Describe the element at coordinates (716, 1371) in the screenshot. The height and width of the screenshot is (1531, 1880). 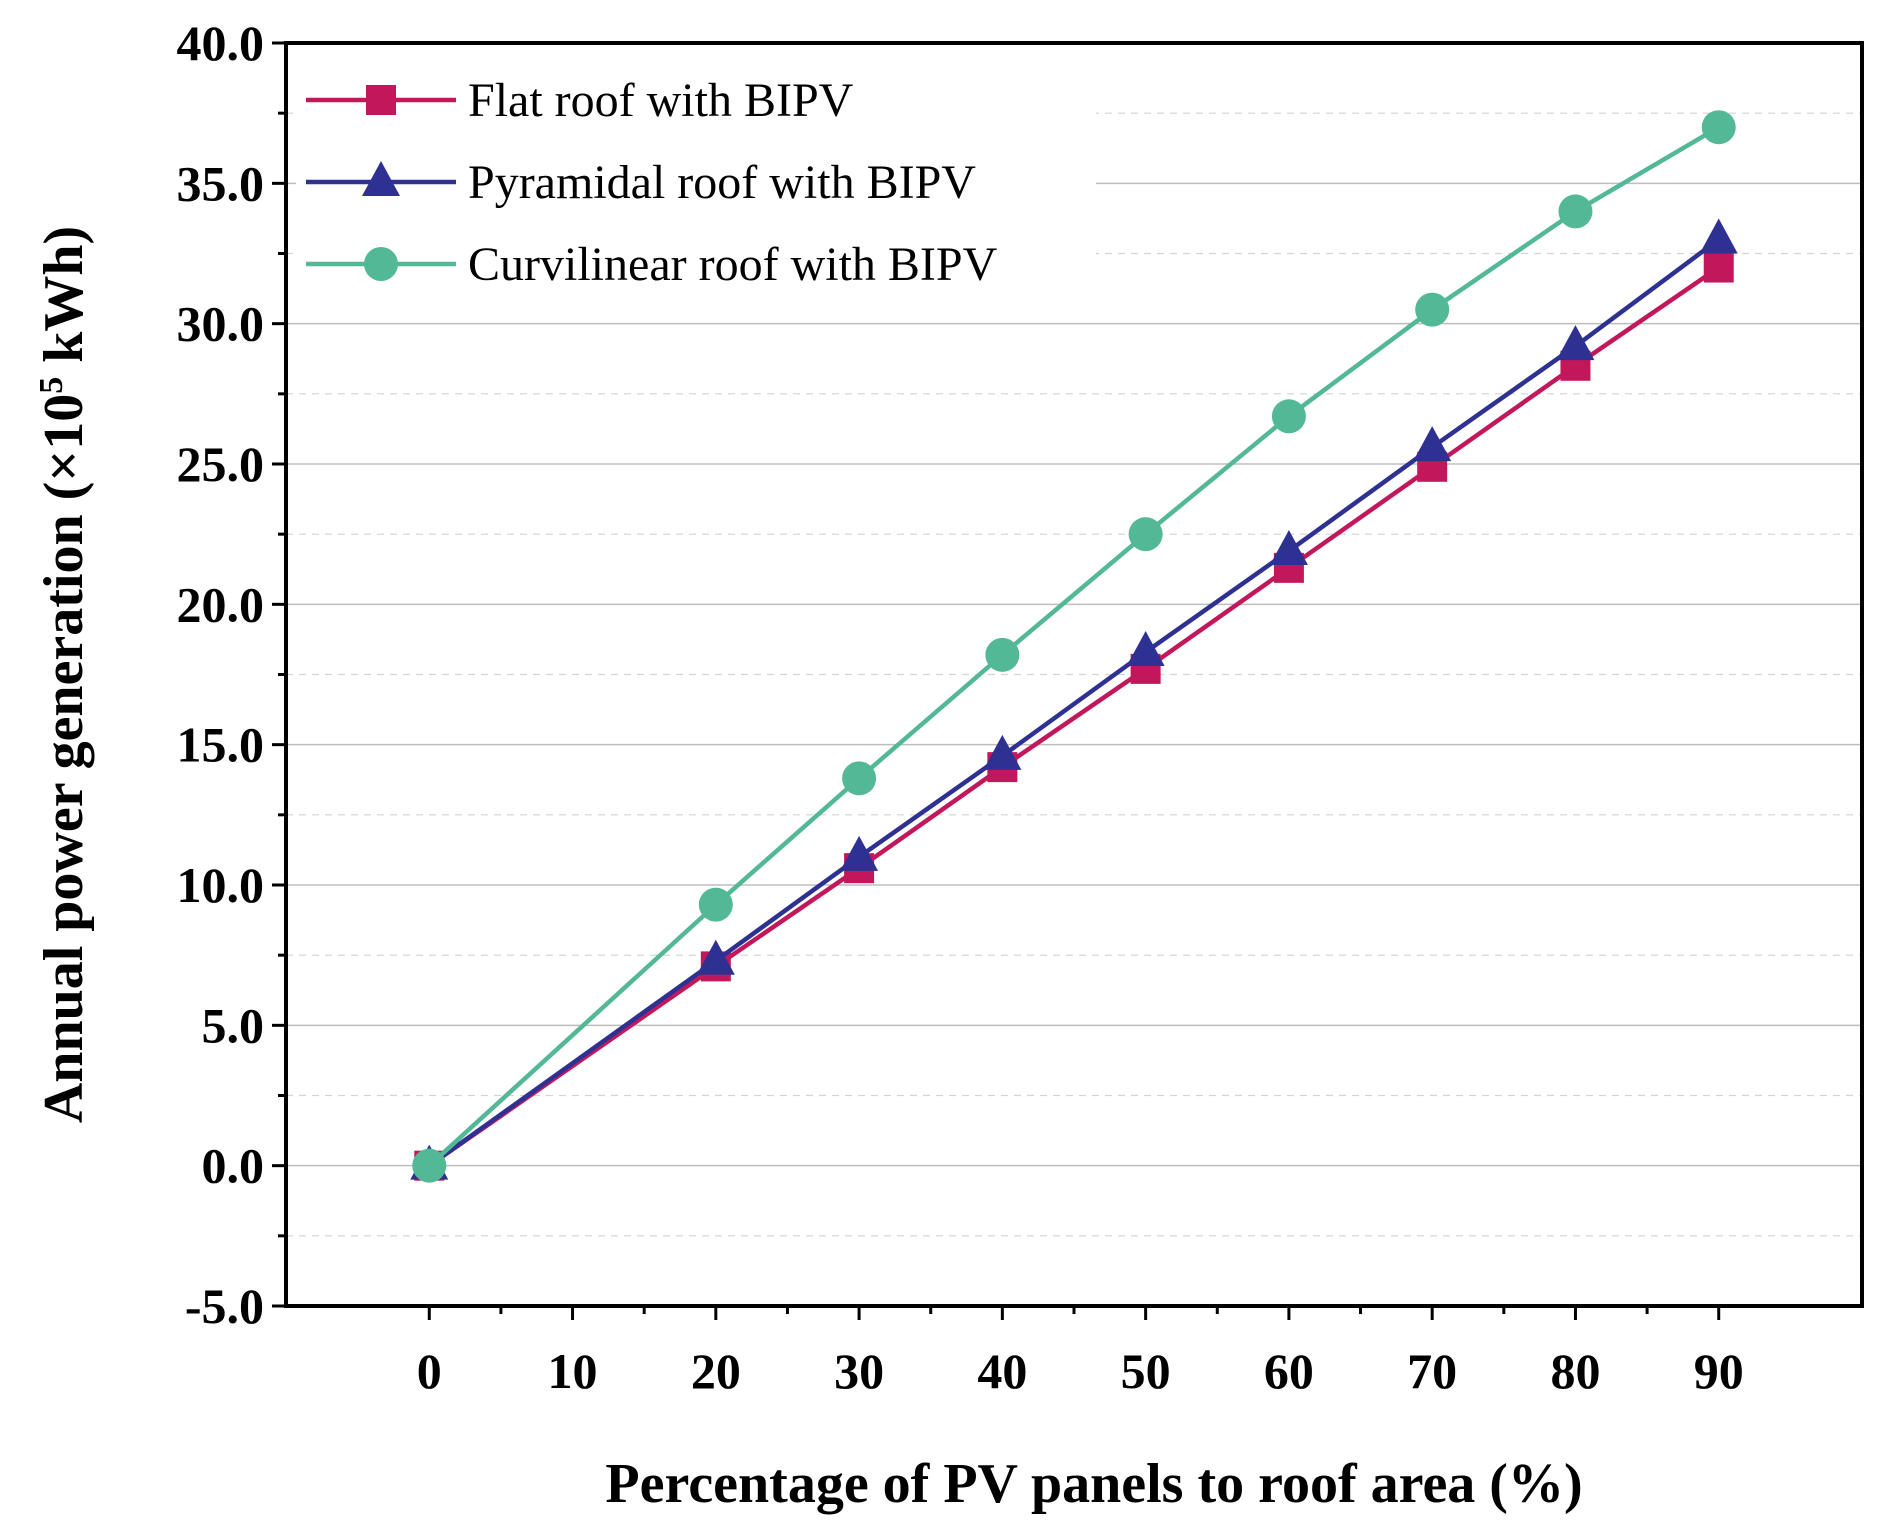
I see `x-tick-label: 20` at that location.